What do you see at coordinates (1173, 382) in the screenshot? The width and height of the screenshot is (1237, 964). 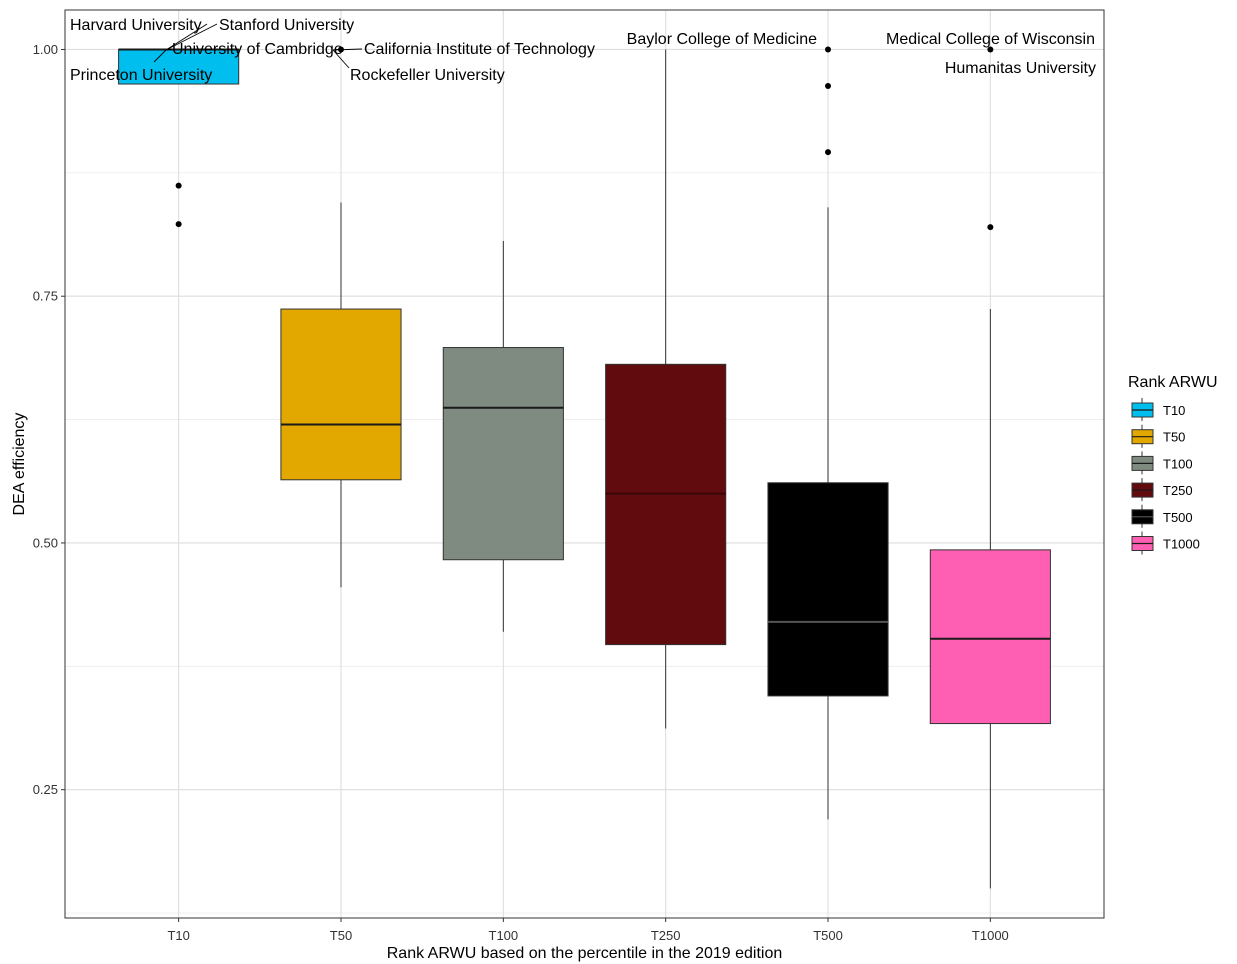 I see `legend-title: Rank ARWU` at bounding box center [1173, 382].